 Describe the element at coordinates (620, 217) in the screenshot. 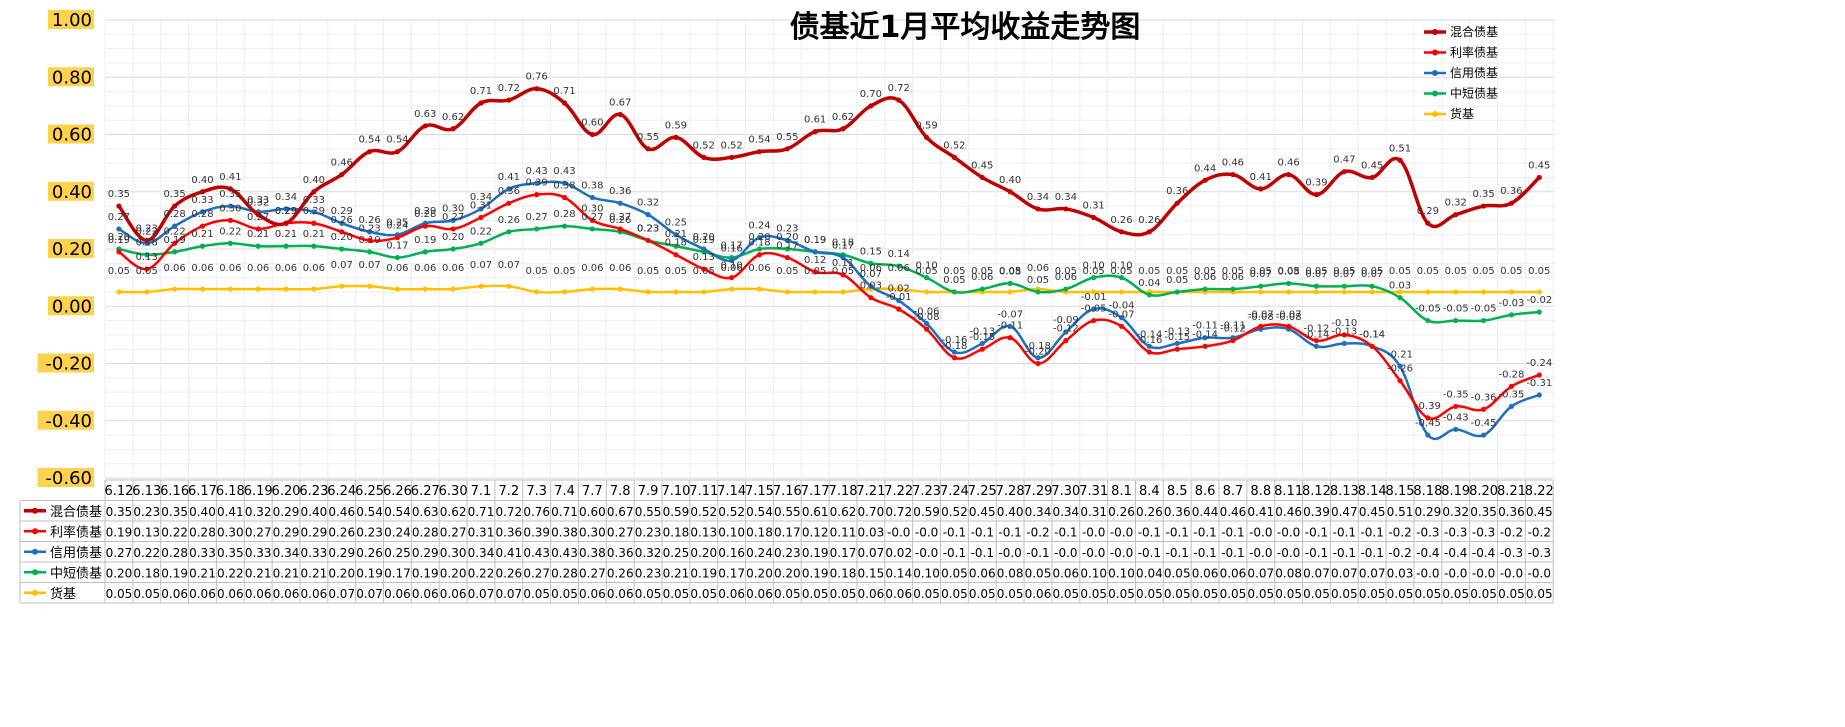

I see `data-label: 0.27` at that location.